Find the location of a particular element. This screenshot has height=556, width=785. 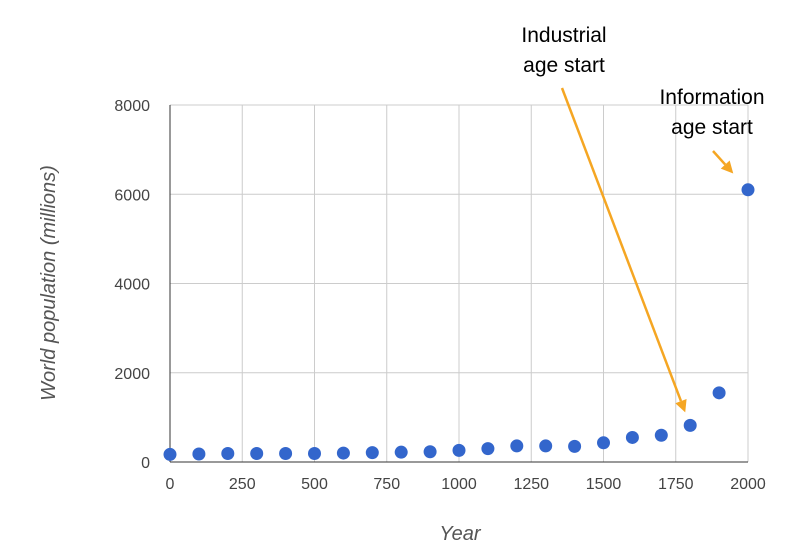

annotation-label: Information is located at coordinates (711, 97).